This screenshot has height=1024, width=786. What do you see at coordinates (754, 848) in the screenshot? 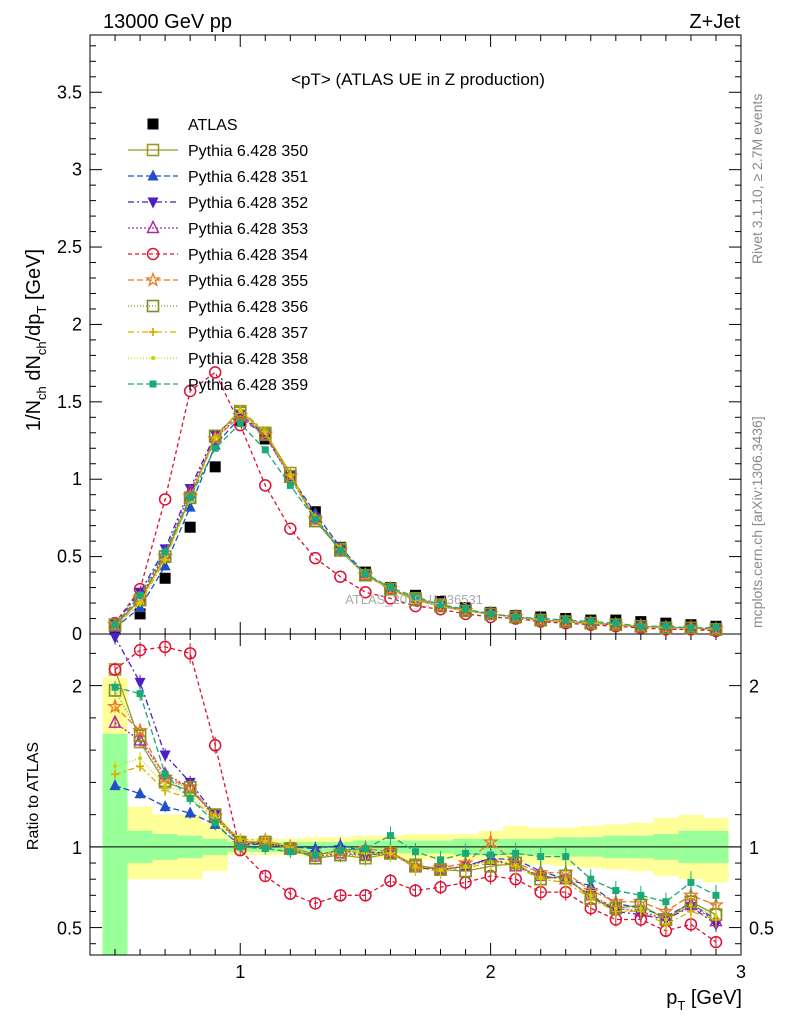
I see `ratio-y-tick-label-right: 1` at bounding box center [754, 848].